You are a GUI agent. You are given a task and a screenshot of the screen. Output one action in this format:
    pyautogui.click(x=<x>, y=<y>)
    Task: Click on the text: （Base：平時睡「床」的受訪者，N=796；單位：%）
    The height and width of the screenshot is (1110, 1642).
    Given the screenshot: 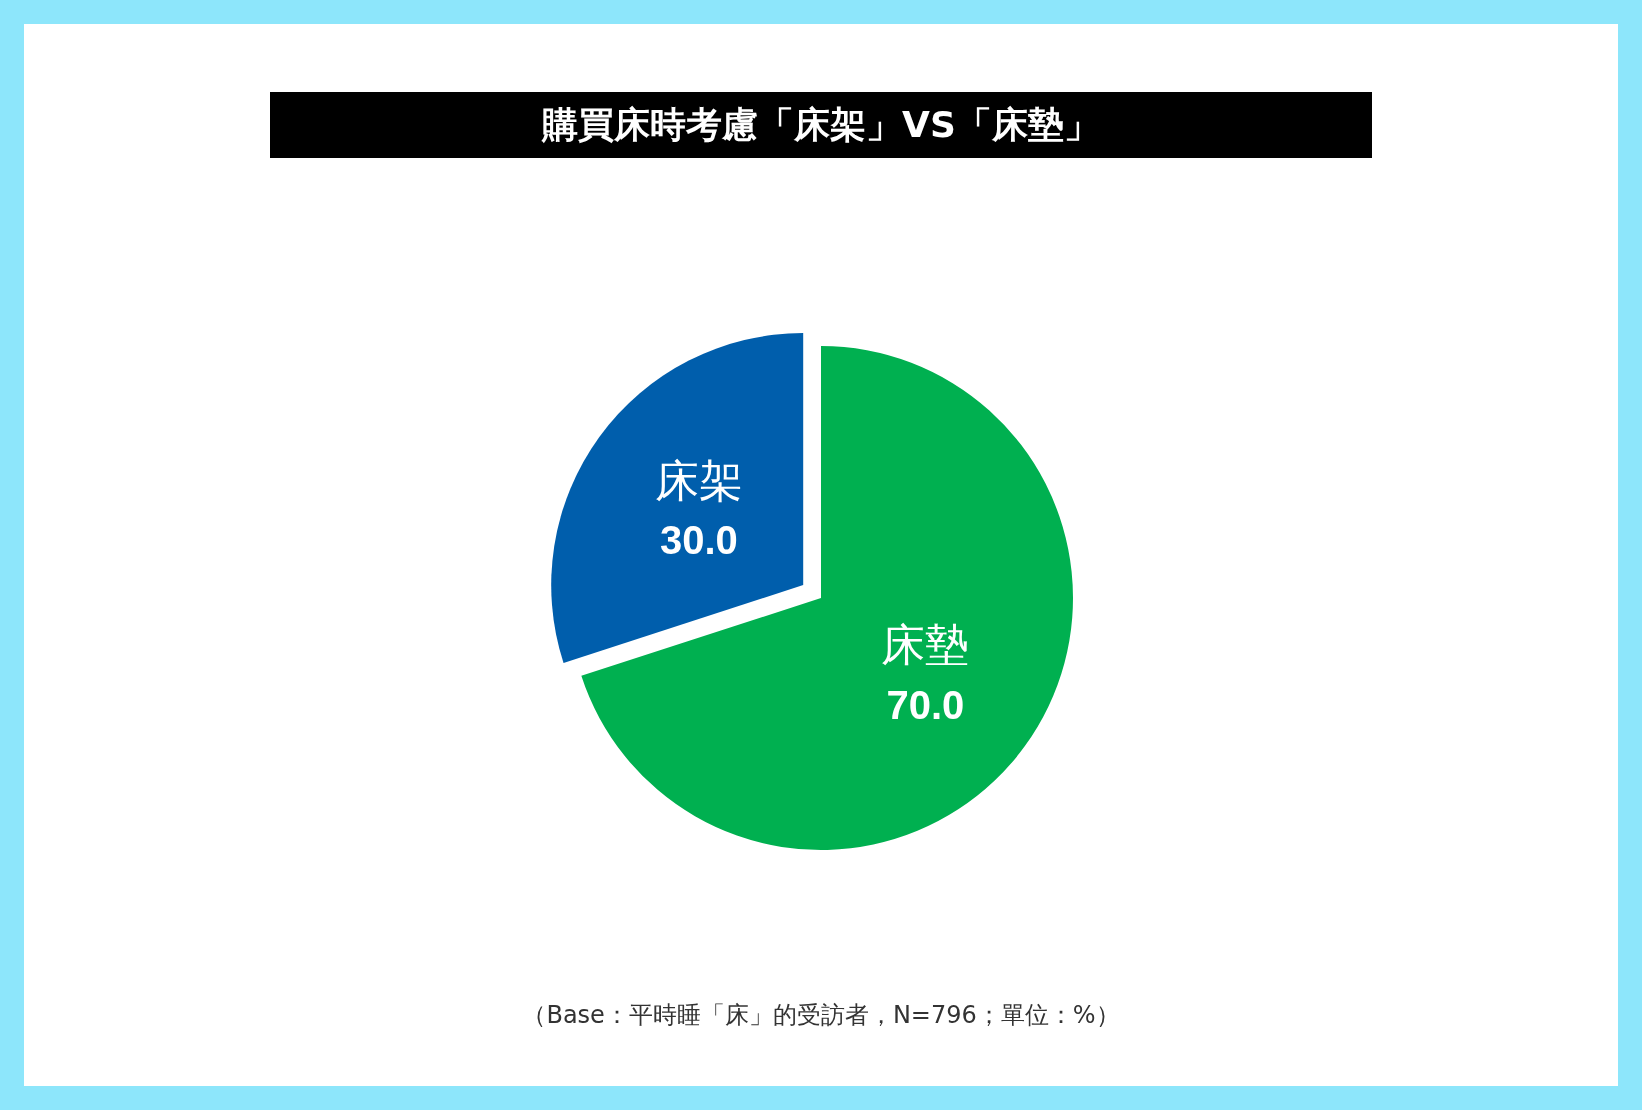 What is the action you would take?
    pyautogui.click(x=821, y=1015)
    